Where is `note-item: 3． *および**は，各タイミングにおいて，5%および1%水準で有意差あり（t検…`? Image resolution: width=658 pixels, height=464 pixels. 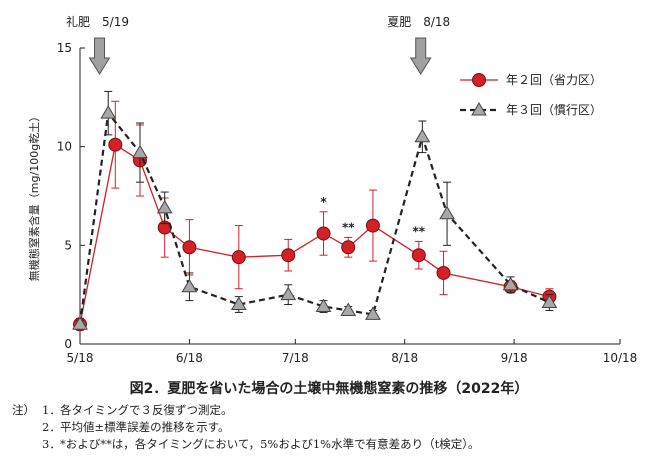 note-item: 3． *および**は，各タイミングにおいて，5%および1%水準で有意差あり（t検… is located at coordinates (245, 444).